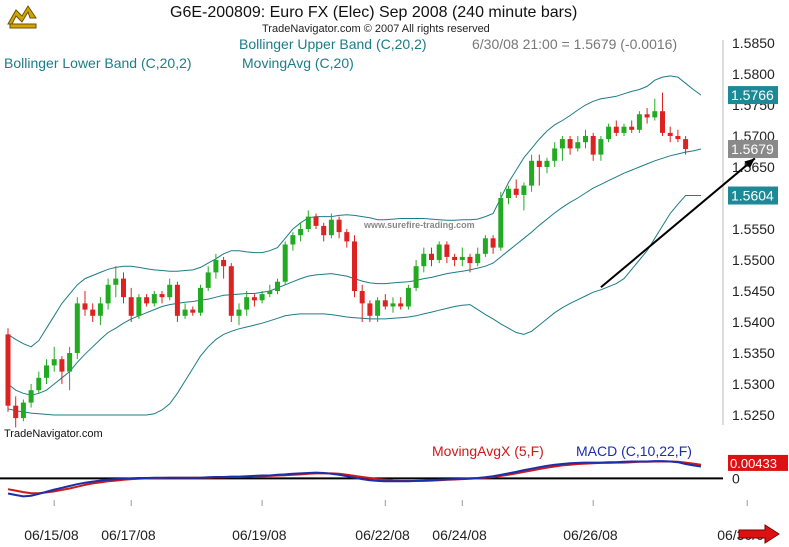 Image resolution: width=789 pixels, height=547 pixels. I want to click on macd-value-box, so click(758, 462).